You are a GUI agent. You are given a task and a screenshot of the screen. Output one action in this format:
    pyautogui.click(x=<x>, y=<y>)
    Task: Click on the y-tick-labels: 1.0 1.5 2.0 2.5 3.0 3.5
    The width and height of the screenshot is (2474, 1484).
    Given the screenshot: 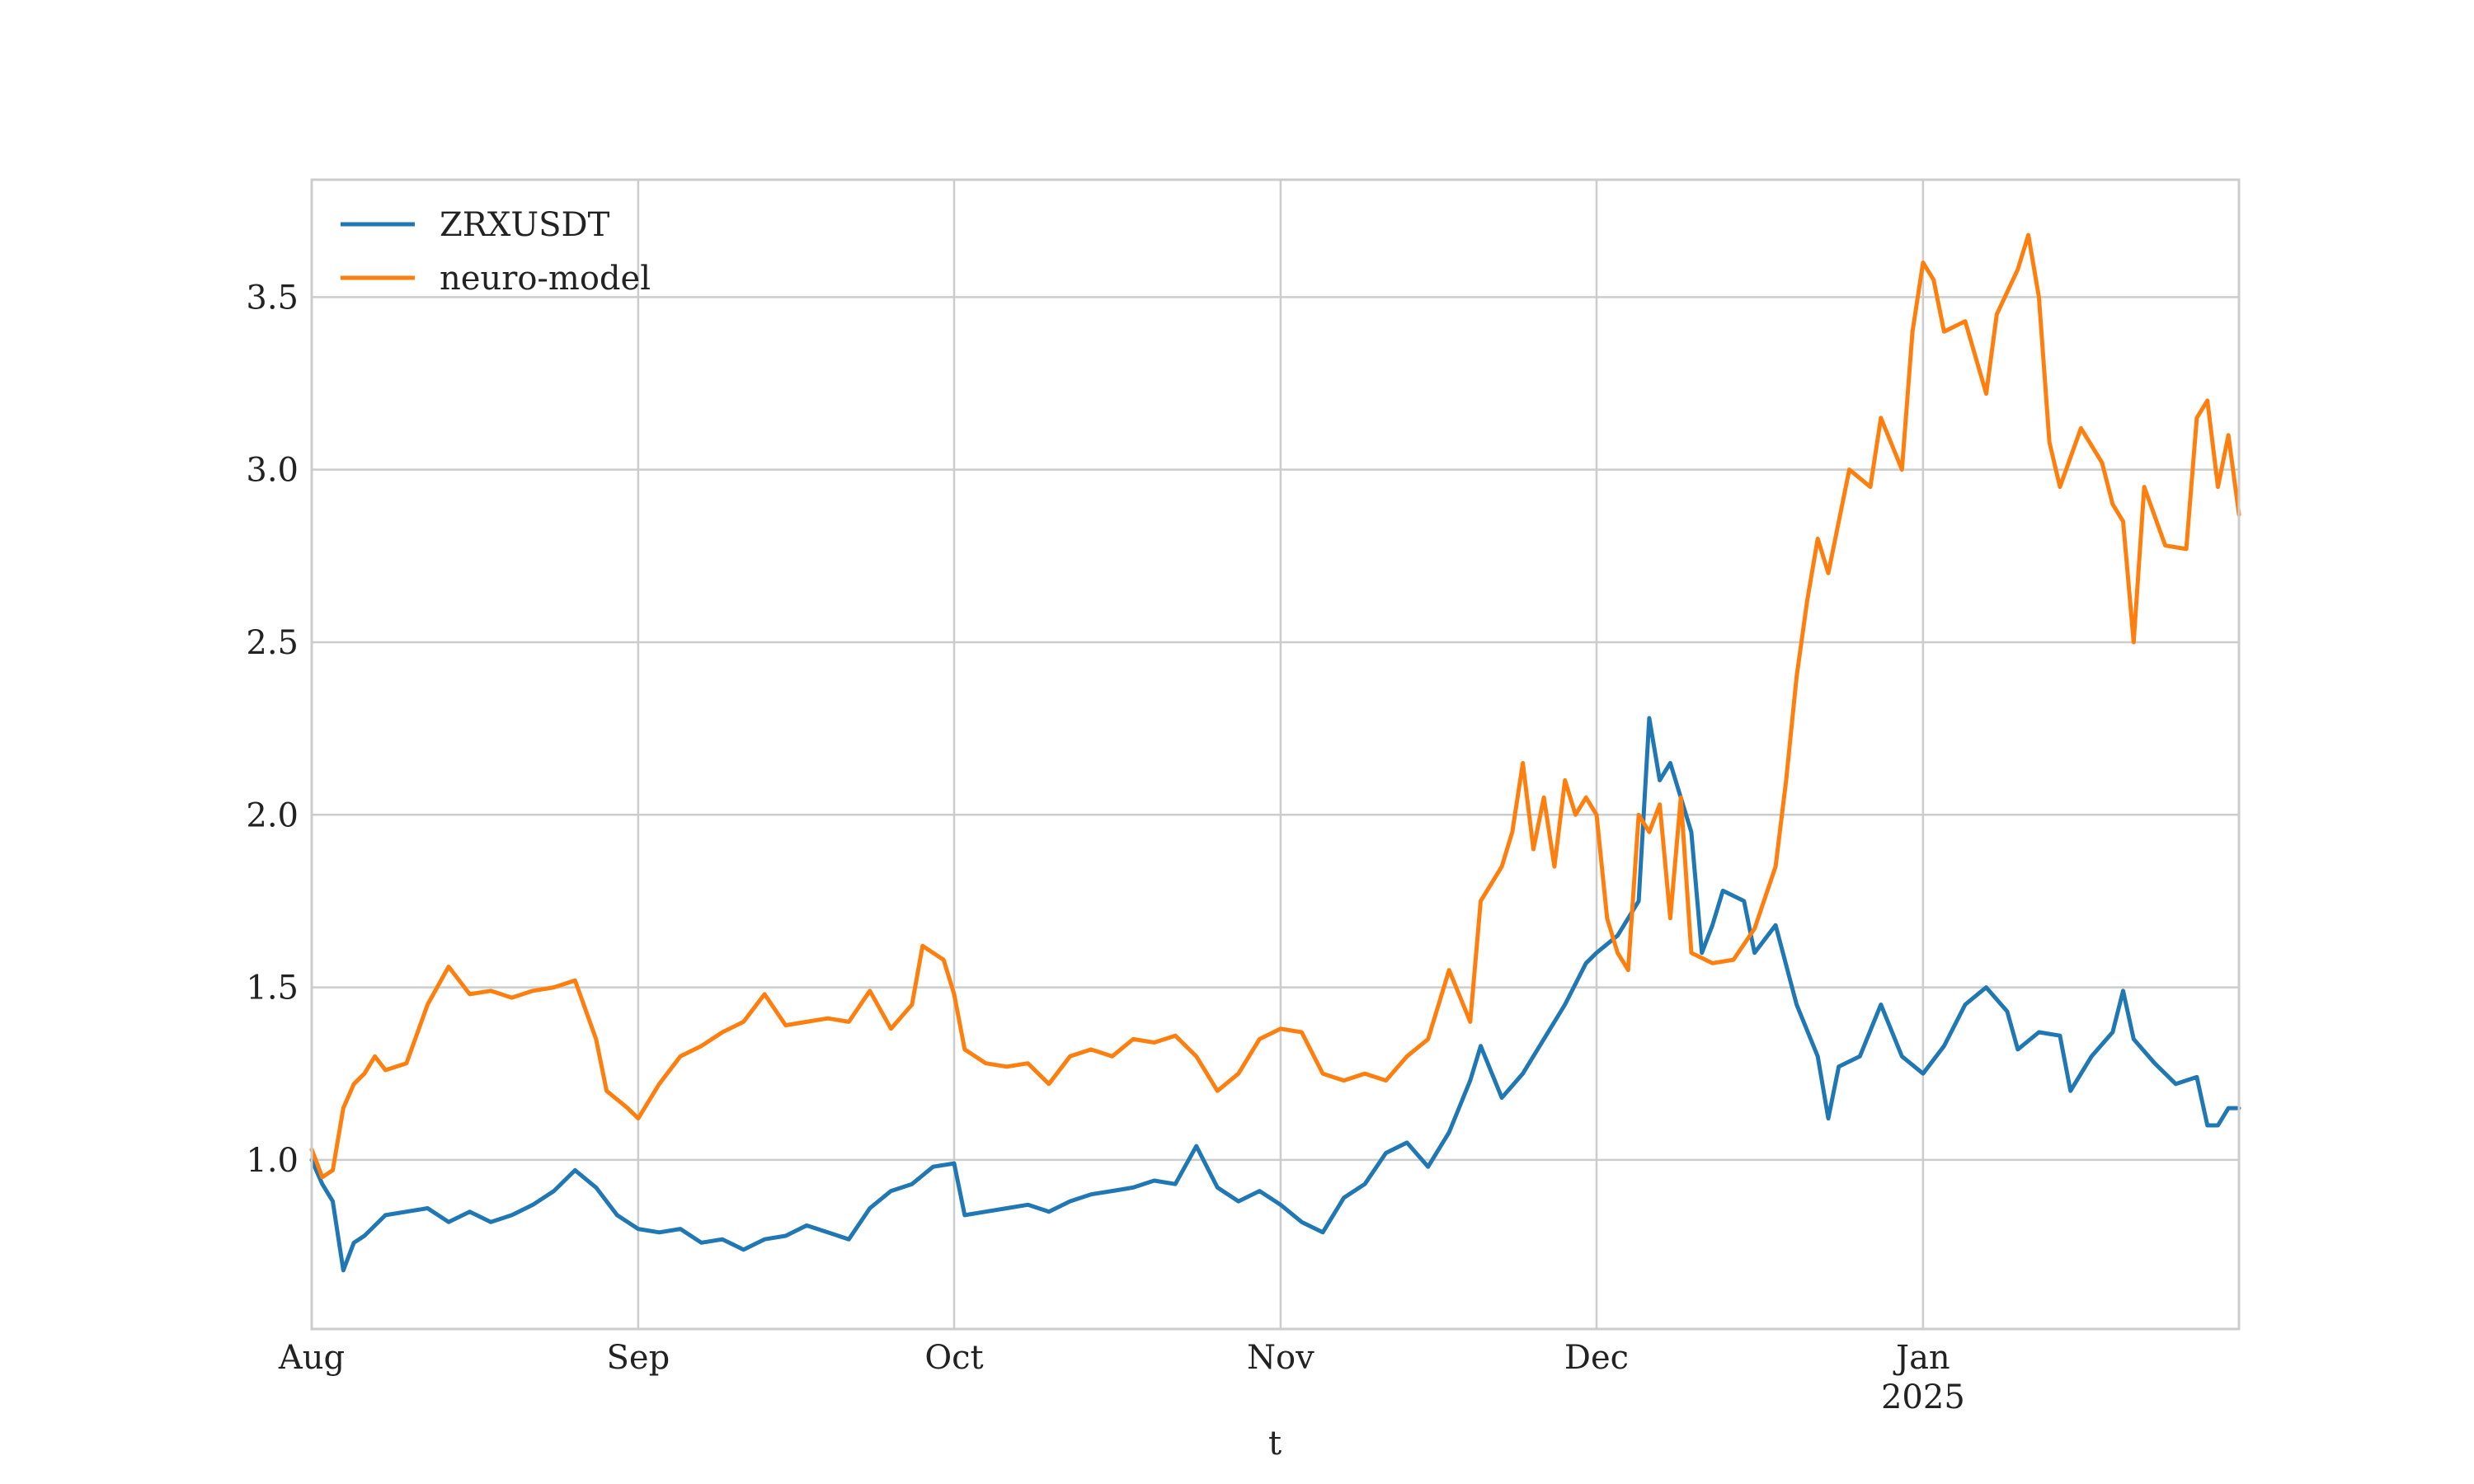 What is the action you would take?
    pyautogui.click(x=272, y=729)
    